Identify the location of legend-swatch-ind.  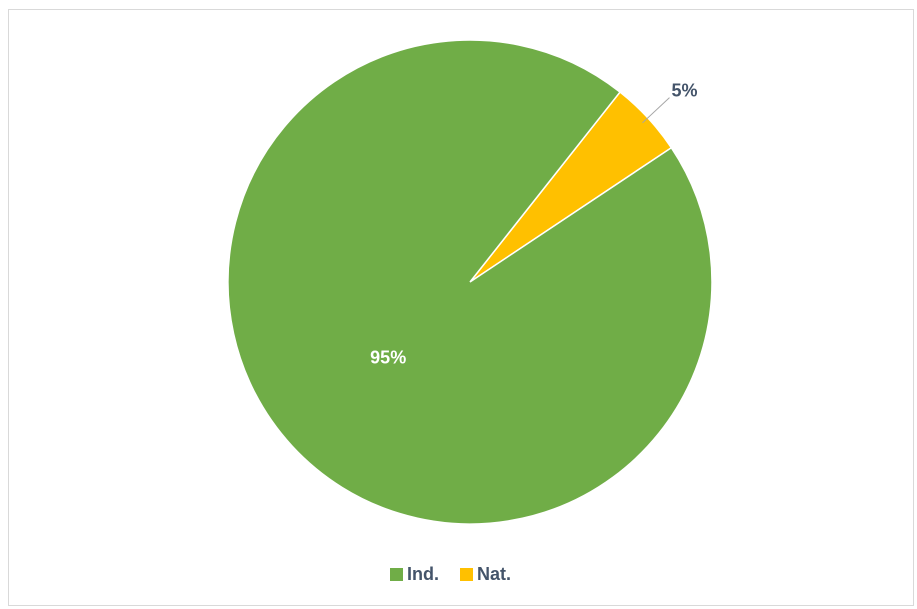
(396, 574).